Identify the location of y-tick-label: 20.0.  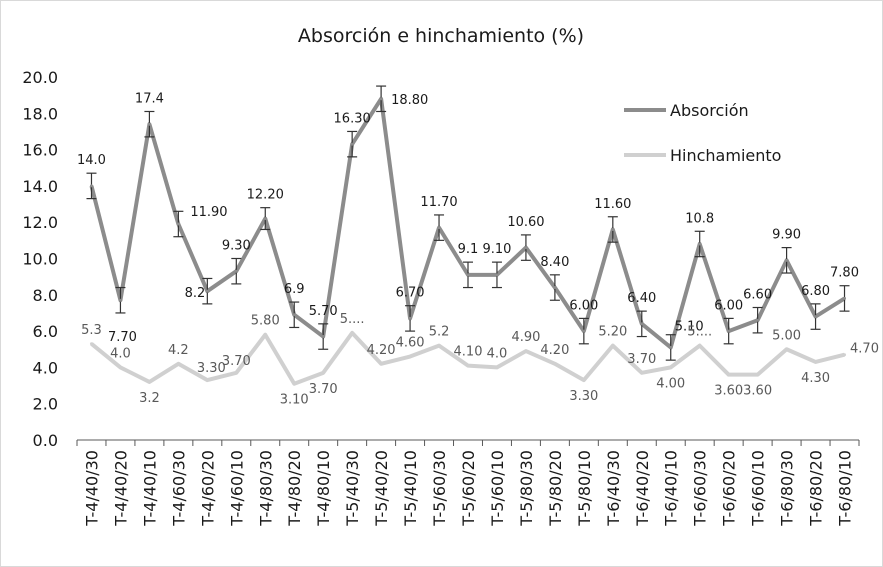
(40, 77).